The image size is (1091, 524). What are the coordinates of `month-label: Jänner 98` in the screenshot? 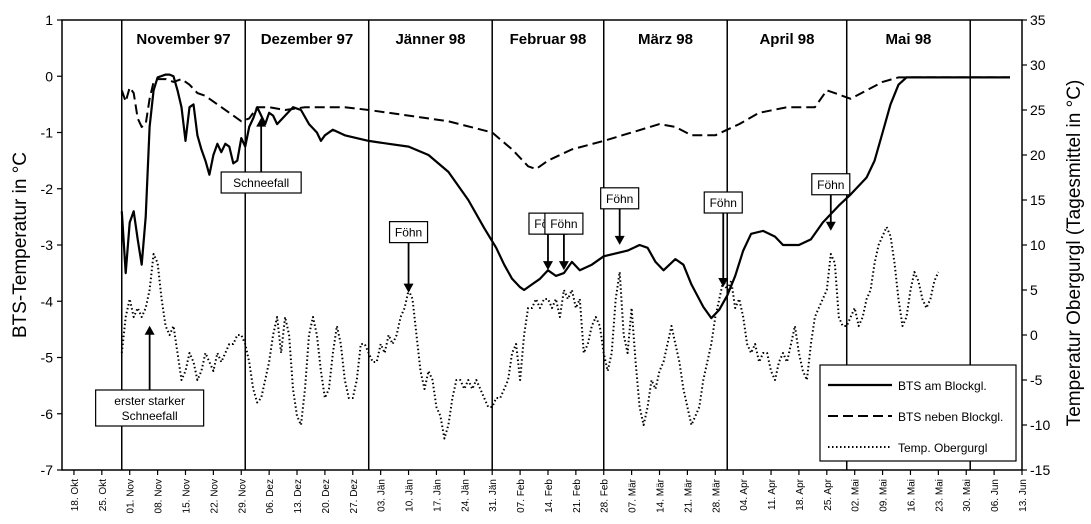 It's located at (430, 39).